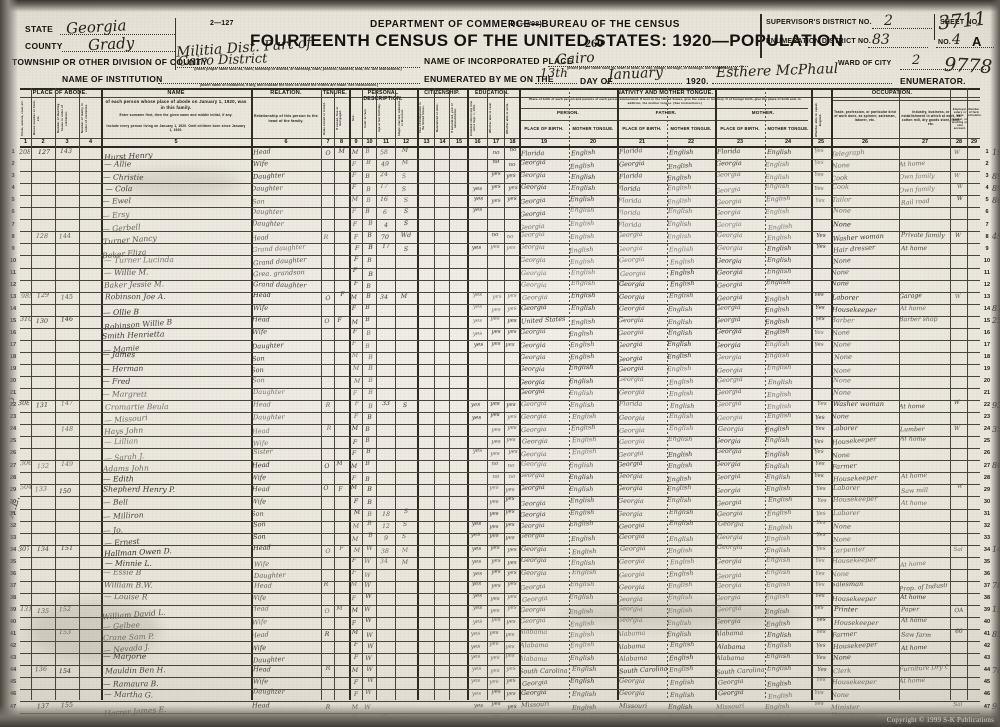 The height and width of the screenshot is (727, 1000). I want to click on cell-dwell: 134, so click(42, 549).